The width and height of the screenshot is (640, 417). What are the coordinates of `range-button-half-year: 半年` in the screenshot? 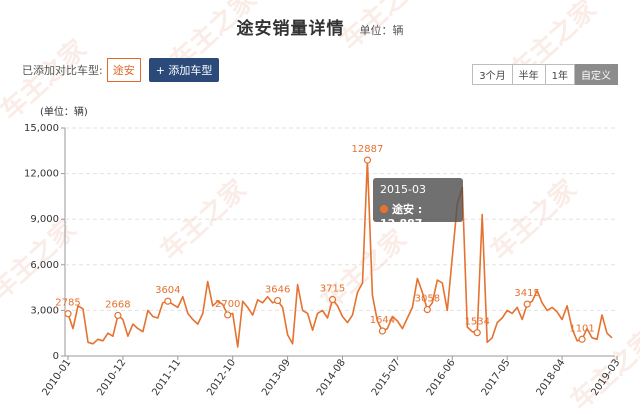 It's located at (529, 74).